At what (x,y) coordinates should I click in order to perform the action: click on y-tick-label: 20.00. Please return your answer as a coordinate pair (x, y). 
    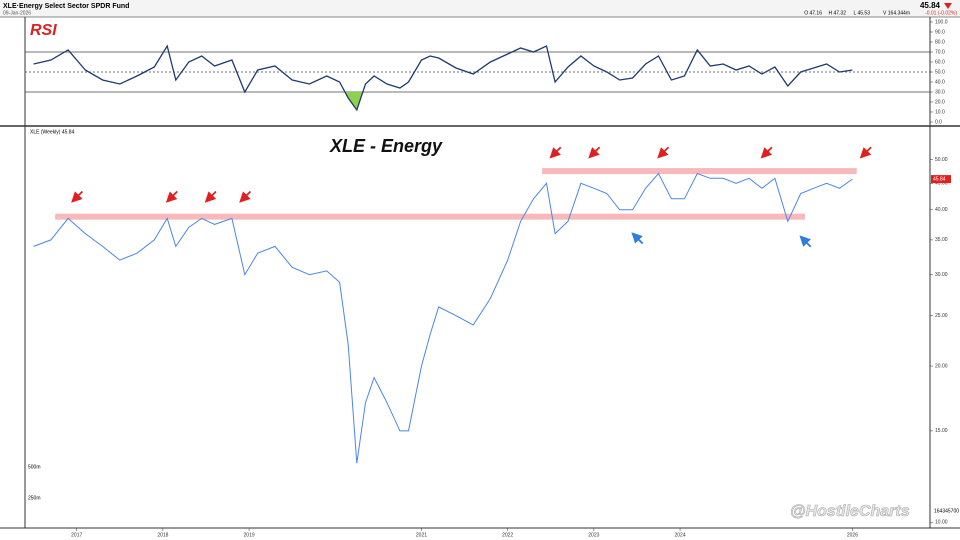
    Looking at the image, I should click on (941, 366).